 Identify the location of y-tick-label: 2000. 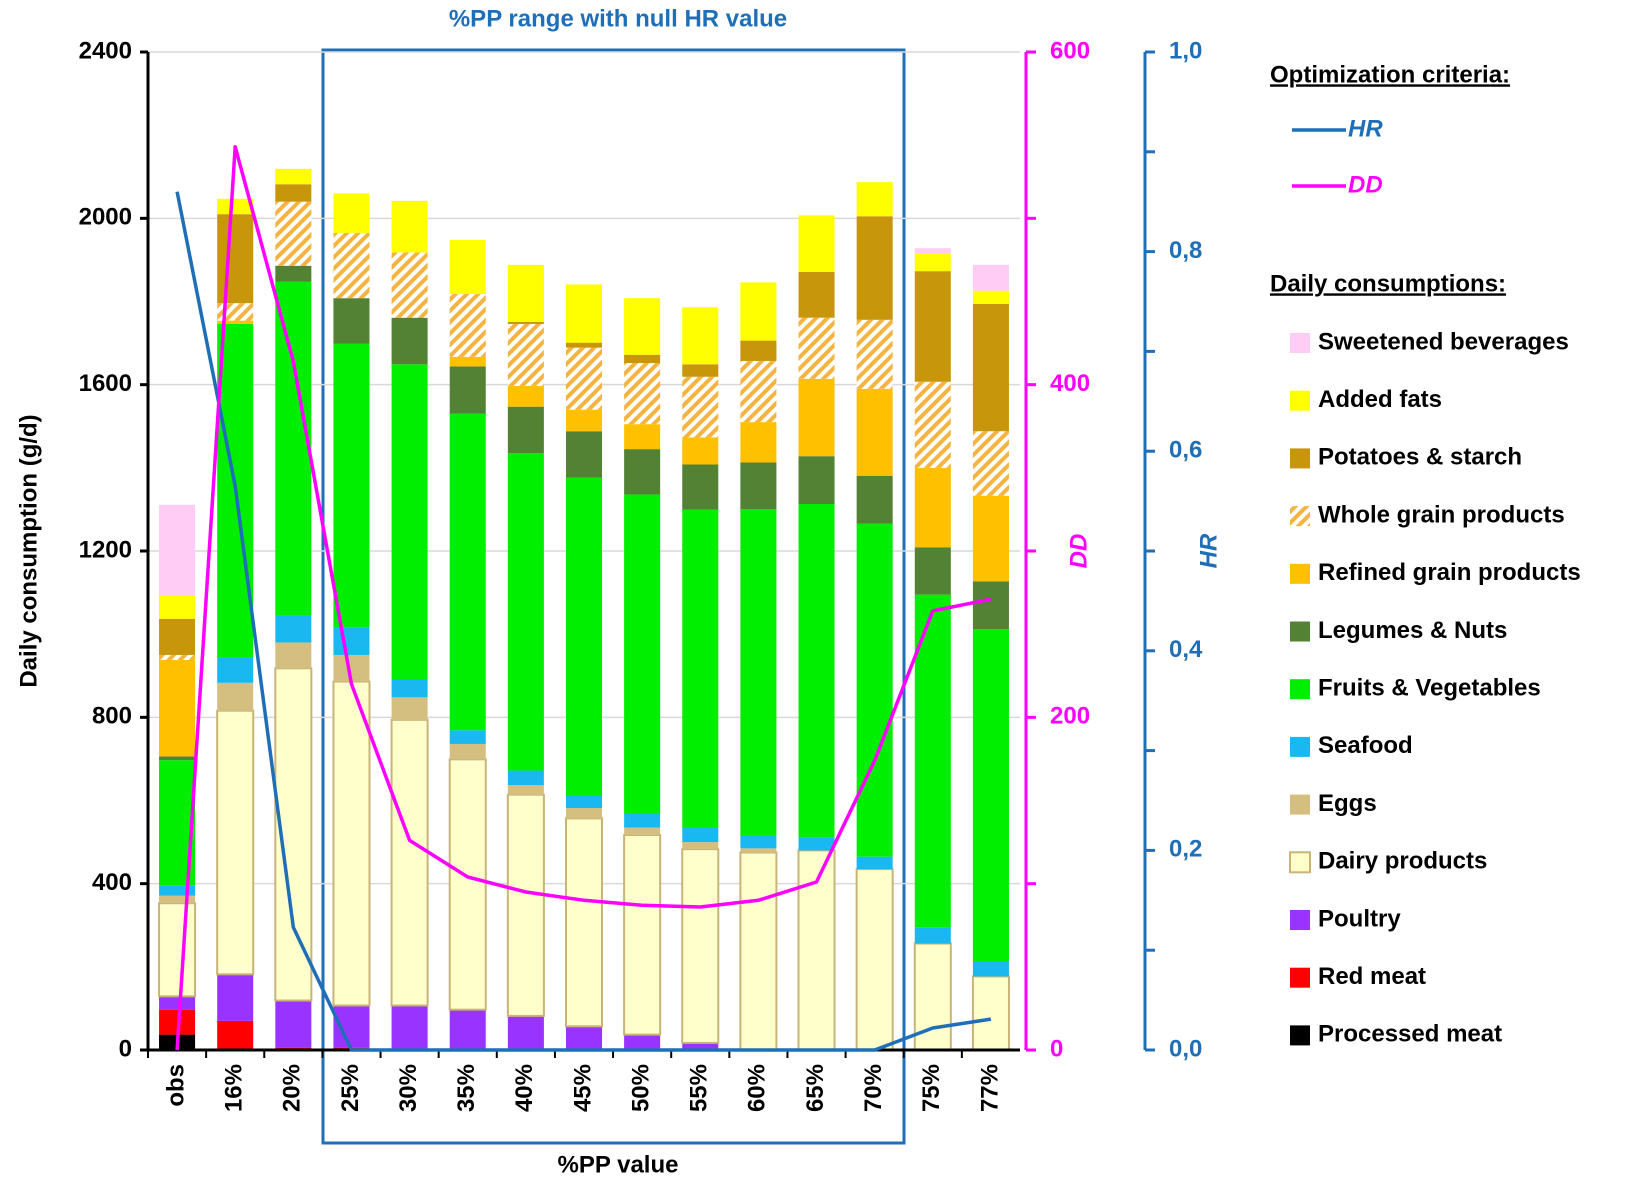
(105, 217).